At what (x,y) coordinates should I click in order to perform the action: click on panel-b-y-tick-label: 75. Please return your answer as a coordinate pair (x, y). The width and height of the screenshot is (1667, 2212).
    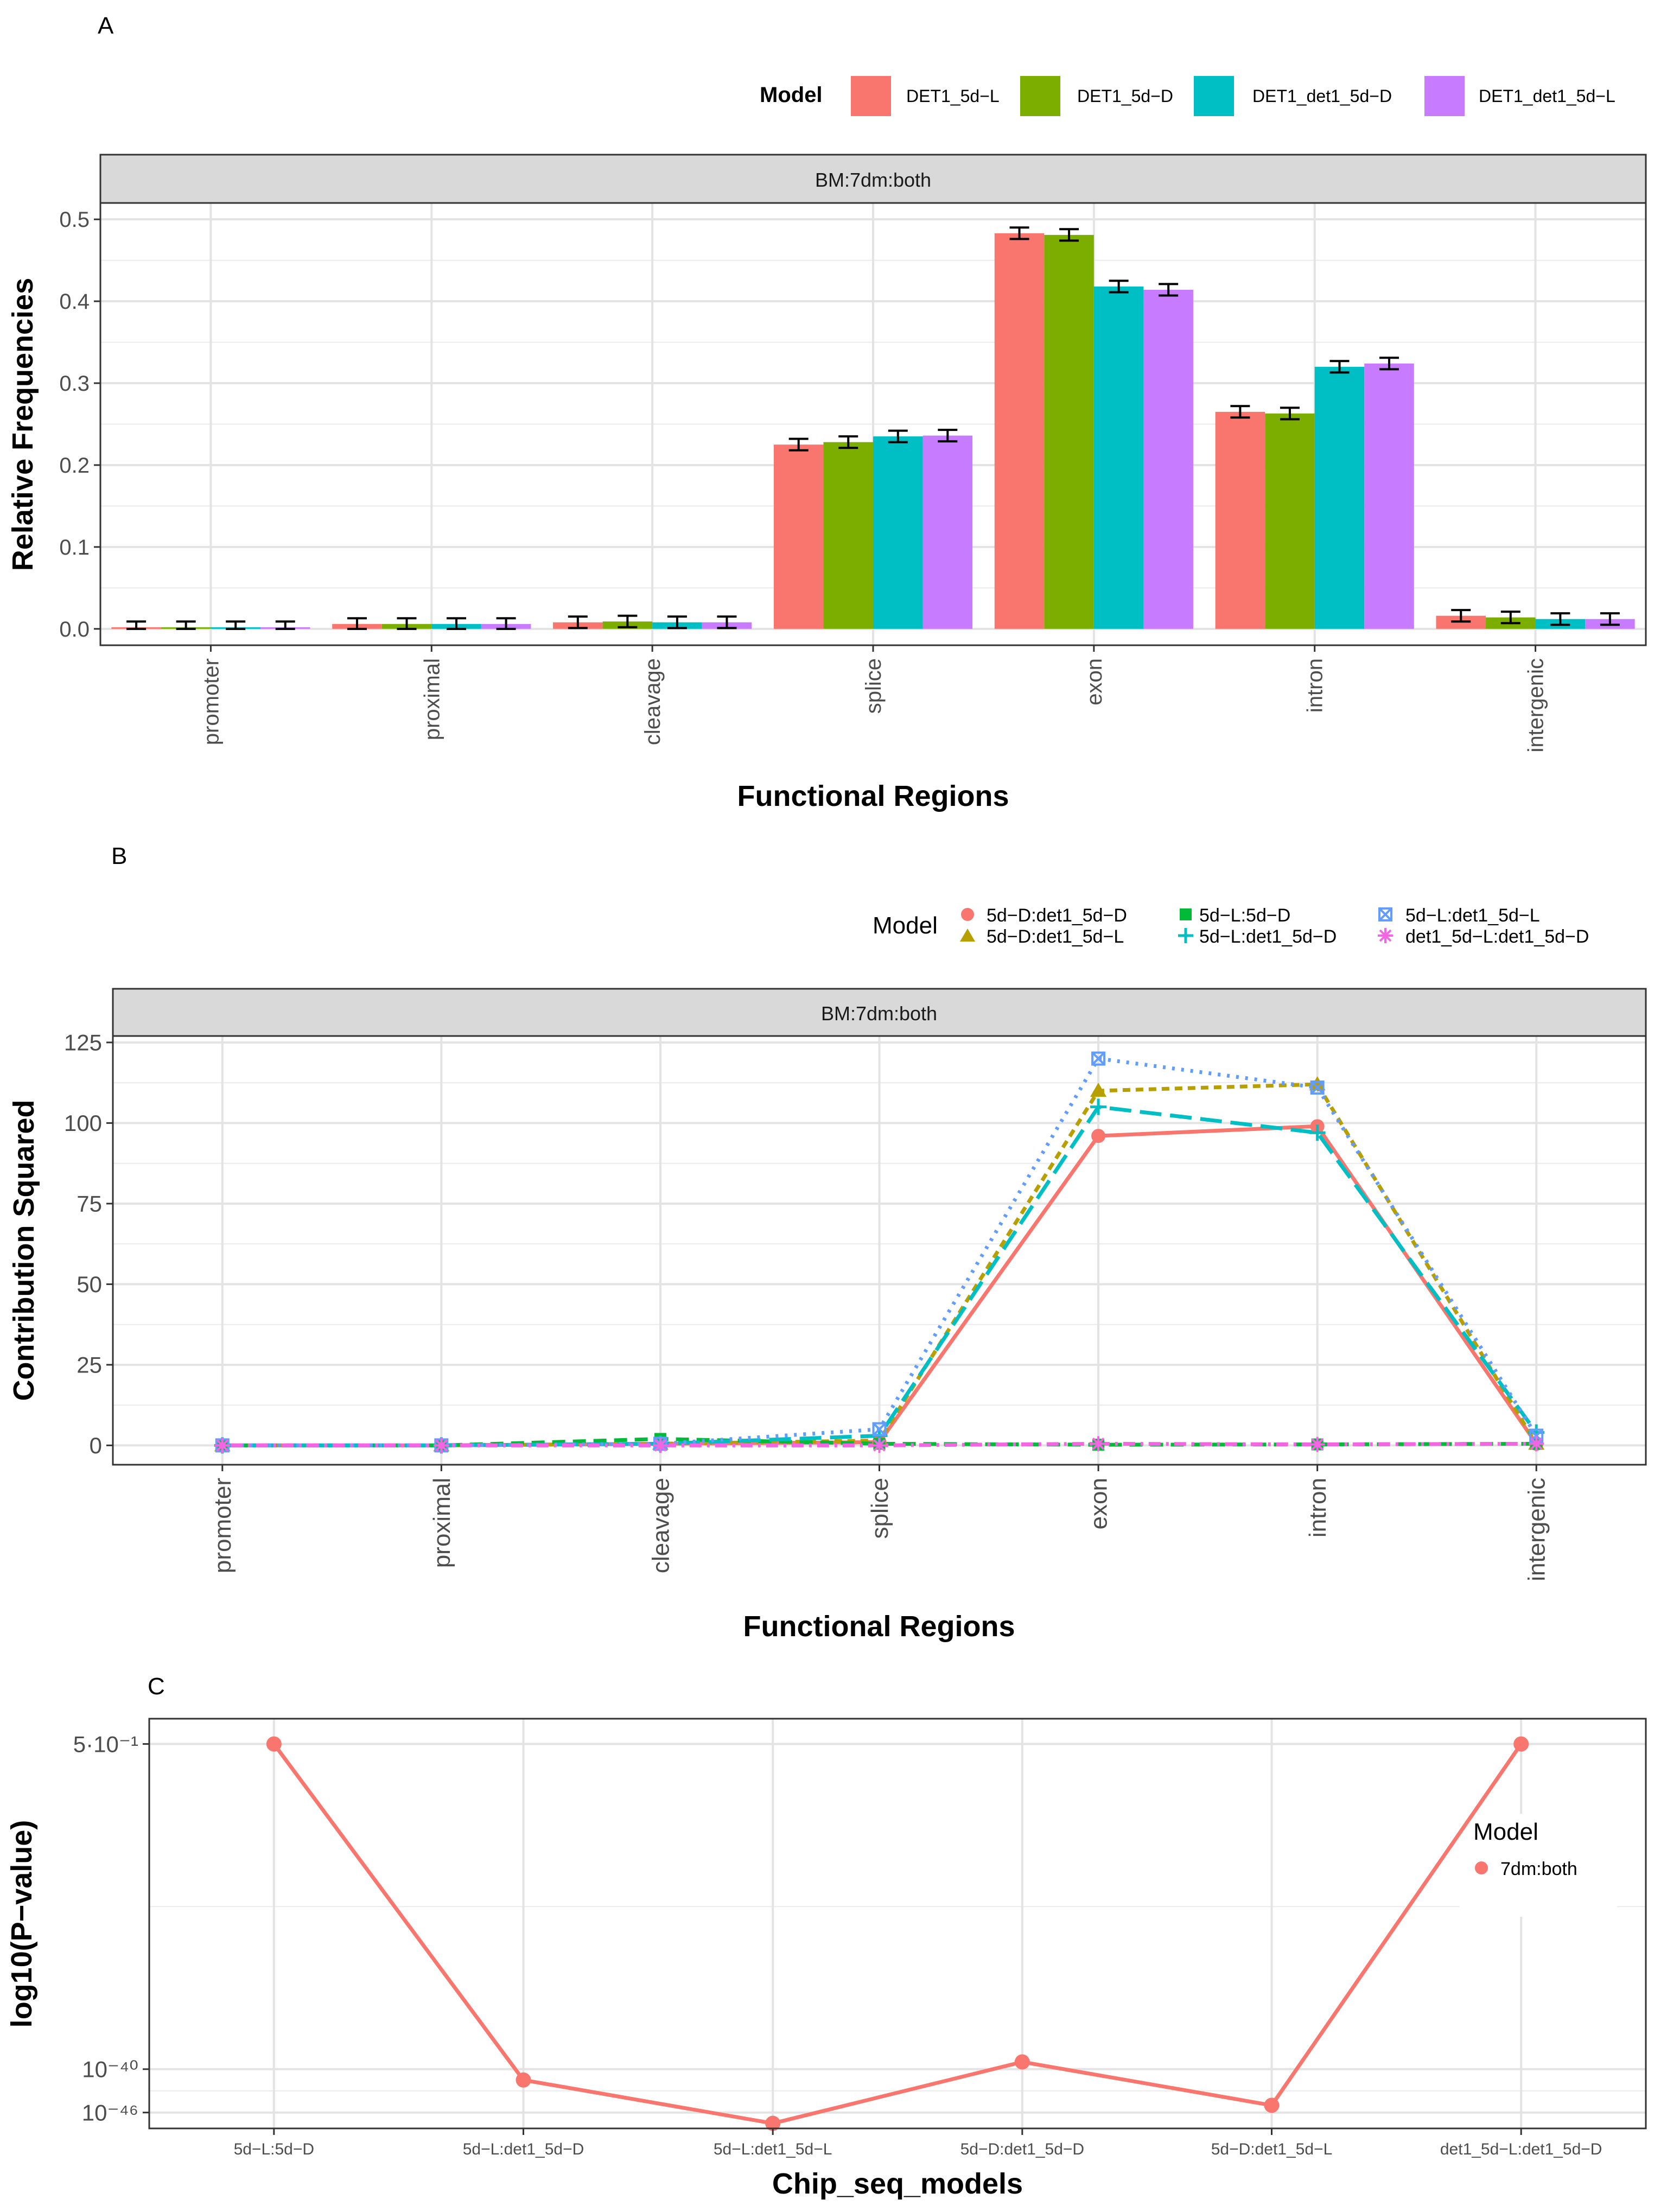
    Looking at the image, I should click on (89, 1204).